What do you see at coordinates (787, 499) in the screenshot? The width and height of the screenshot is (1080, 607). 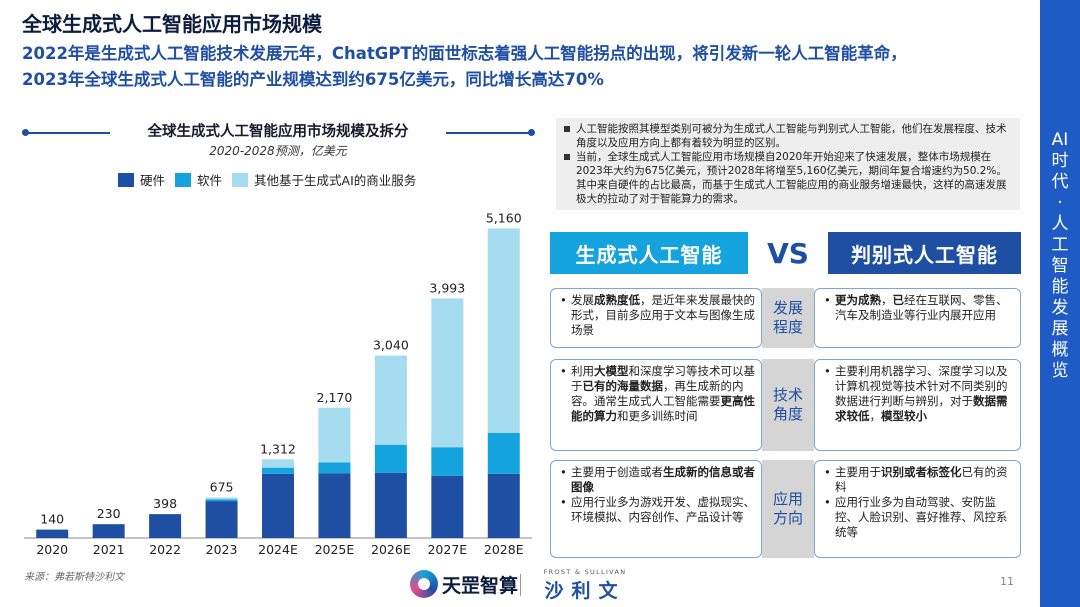 I see `dimension-text: 应用` at bounding box center [787, 499].